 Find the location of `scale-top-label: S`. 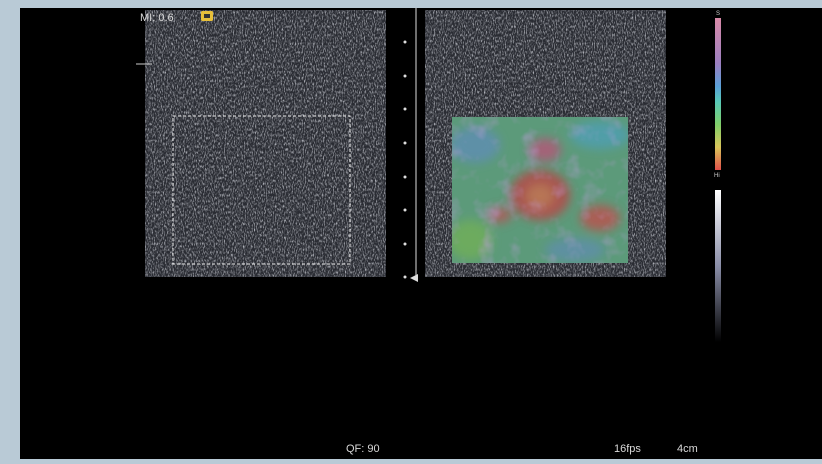

scale-top-label: S is located at coordinates (718, 14).